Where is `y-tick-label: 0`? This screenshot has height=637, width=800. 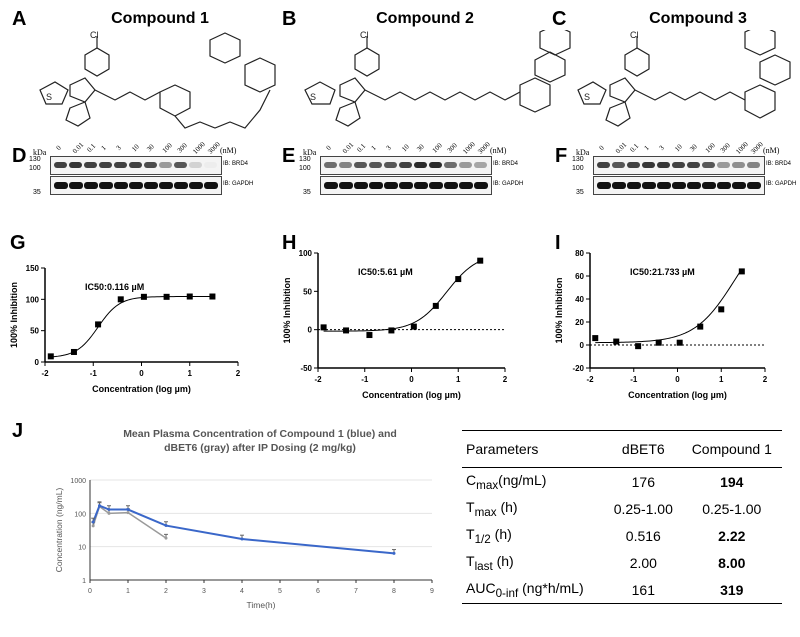
y-tick-label: 0 is located at coordinates (582, 345).